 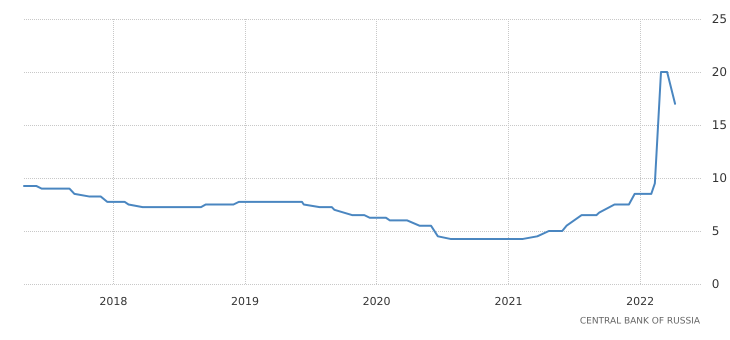 I want to click on x-tick-label: 2022, so click(x=640, y=301).